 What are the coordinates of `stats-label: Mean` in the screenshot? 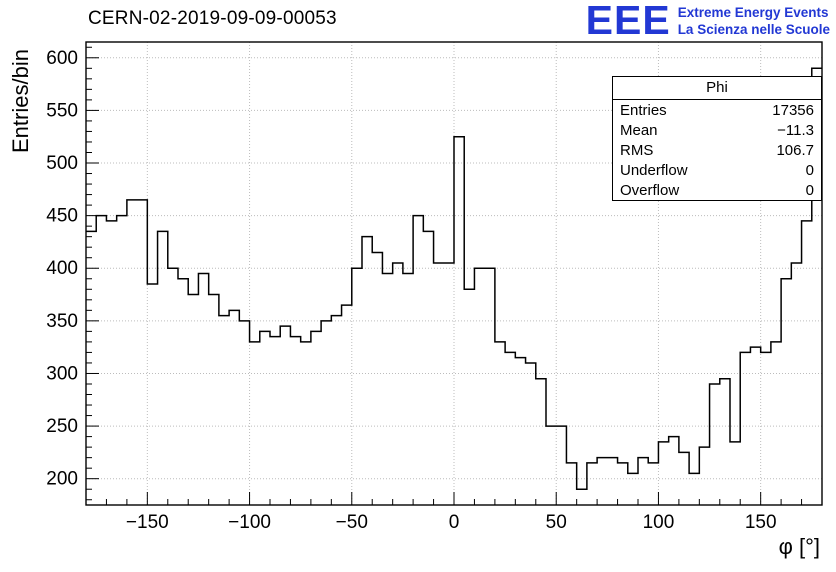 It's located at (639, 130).